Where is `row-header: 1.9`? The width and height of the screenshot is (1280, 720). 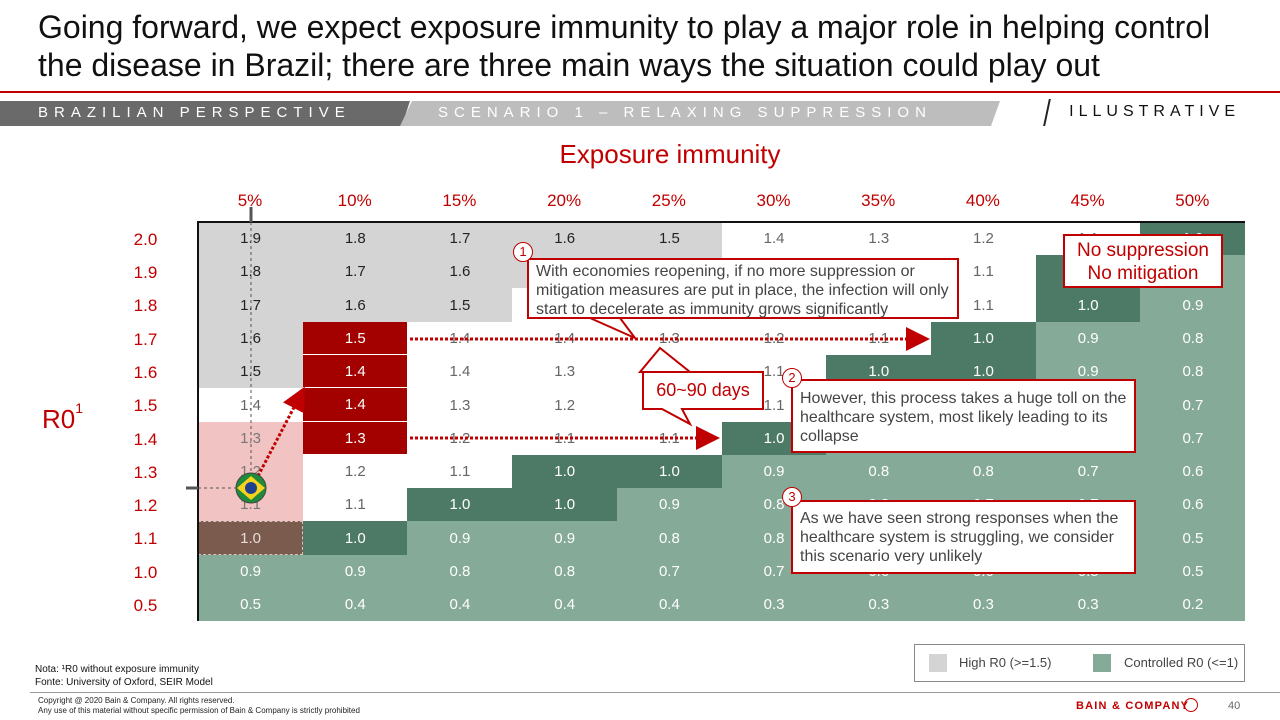
row-header: 1.9 is located at coordinates (145, 272).